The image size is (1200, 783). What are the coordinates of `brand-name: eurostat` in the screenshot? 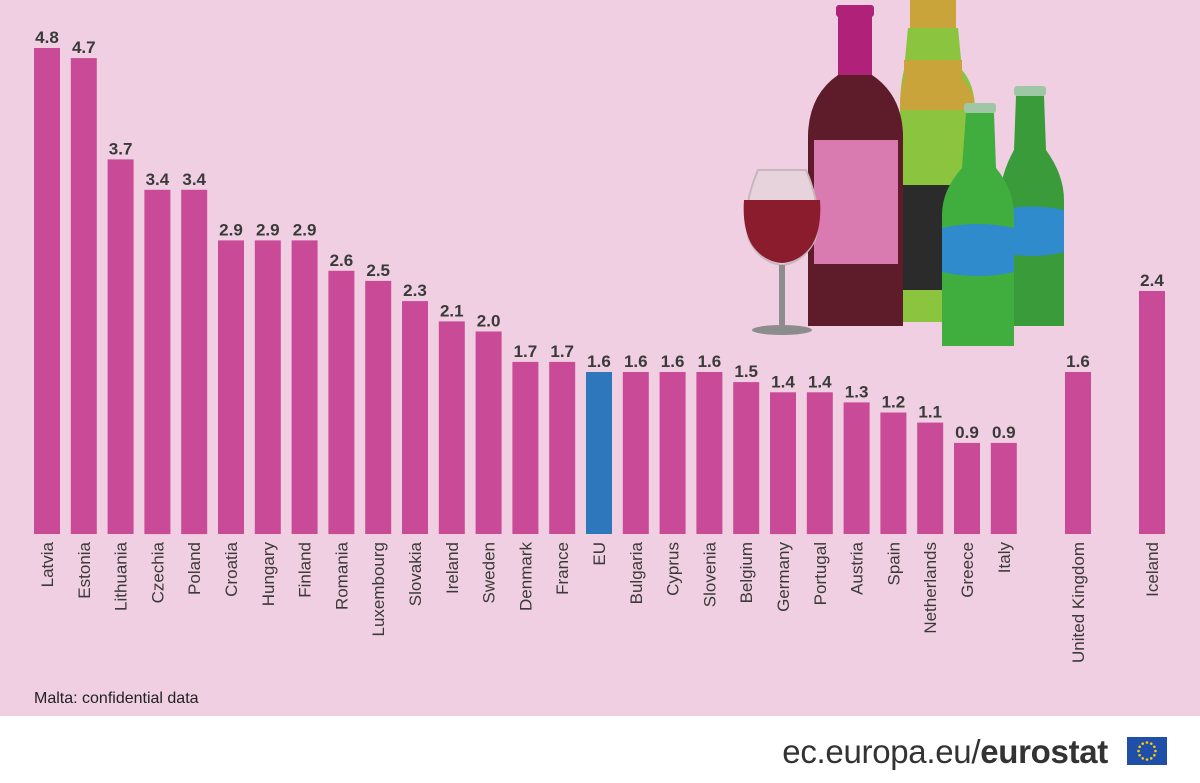 It's located at (1044, 751).